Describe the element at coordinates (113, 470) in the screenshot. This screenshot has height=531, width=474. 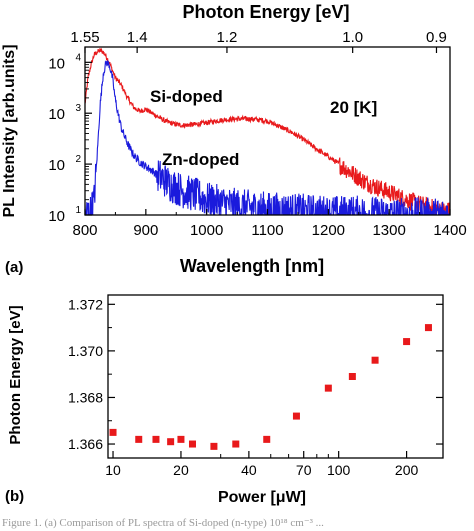
I see `x-tick-label: 10` at that location.